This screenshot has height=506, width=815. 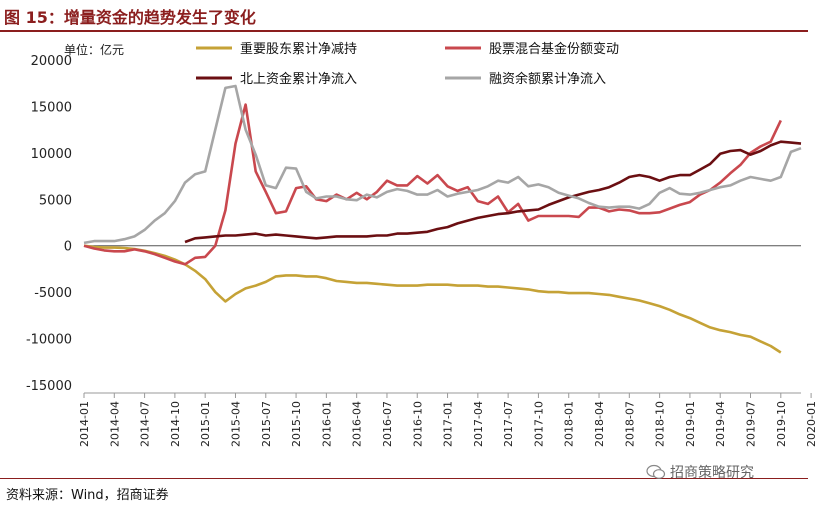 What do you see at coordinates (94, 50) in the screenshot?
I see `unit-label: 单位：亿元` at bounding box center [94, 50].